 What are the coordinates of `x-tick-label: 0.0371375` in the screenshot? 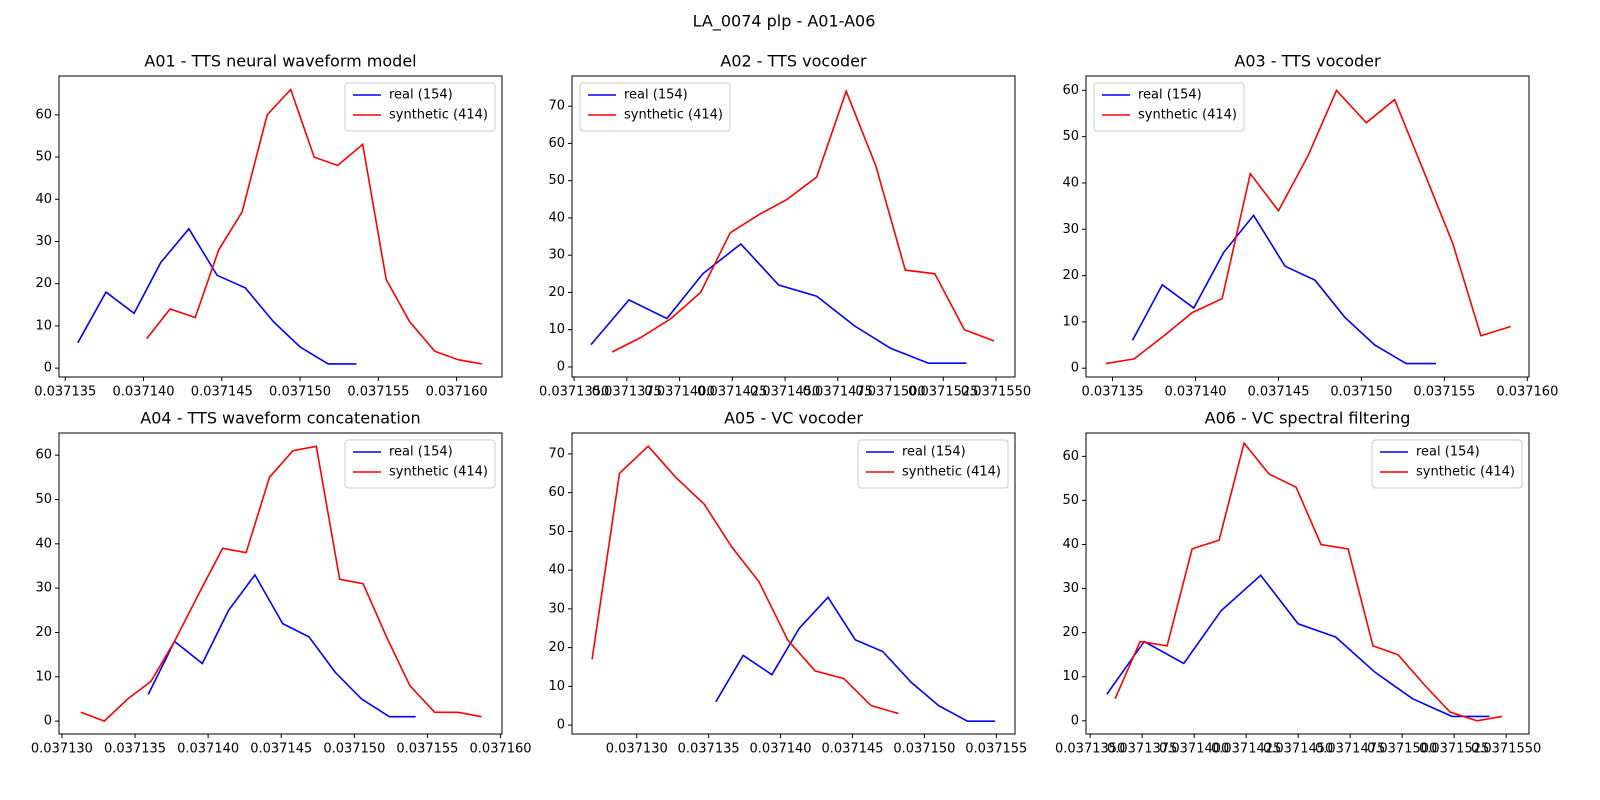 It's located at (627, 392).